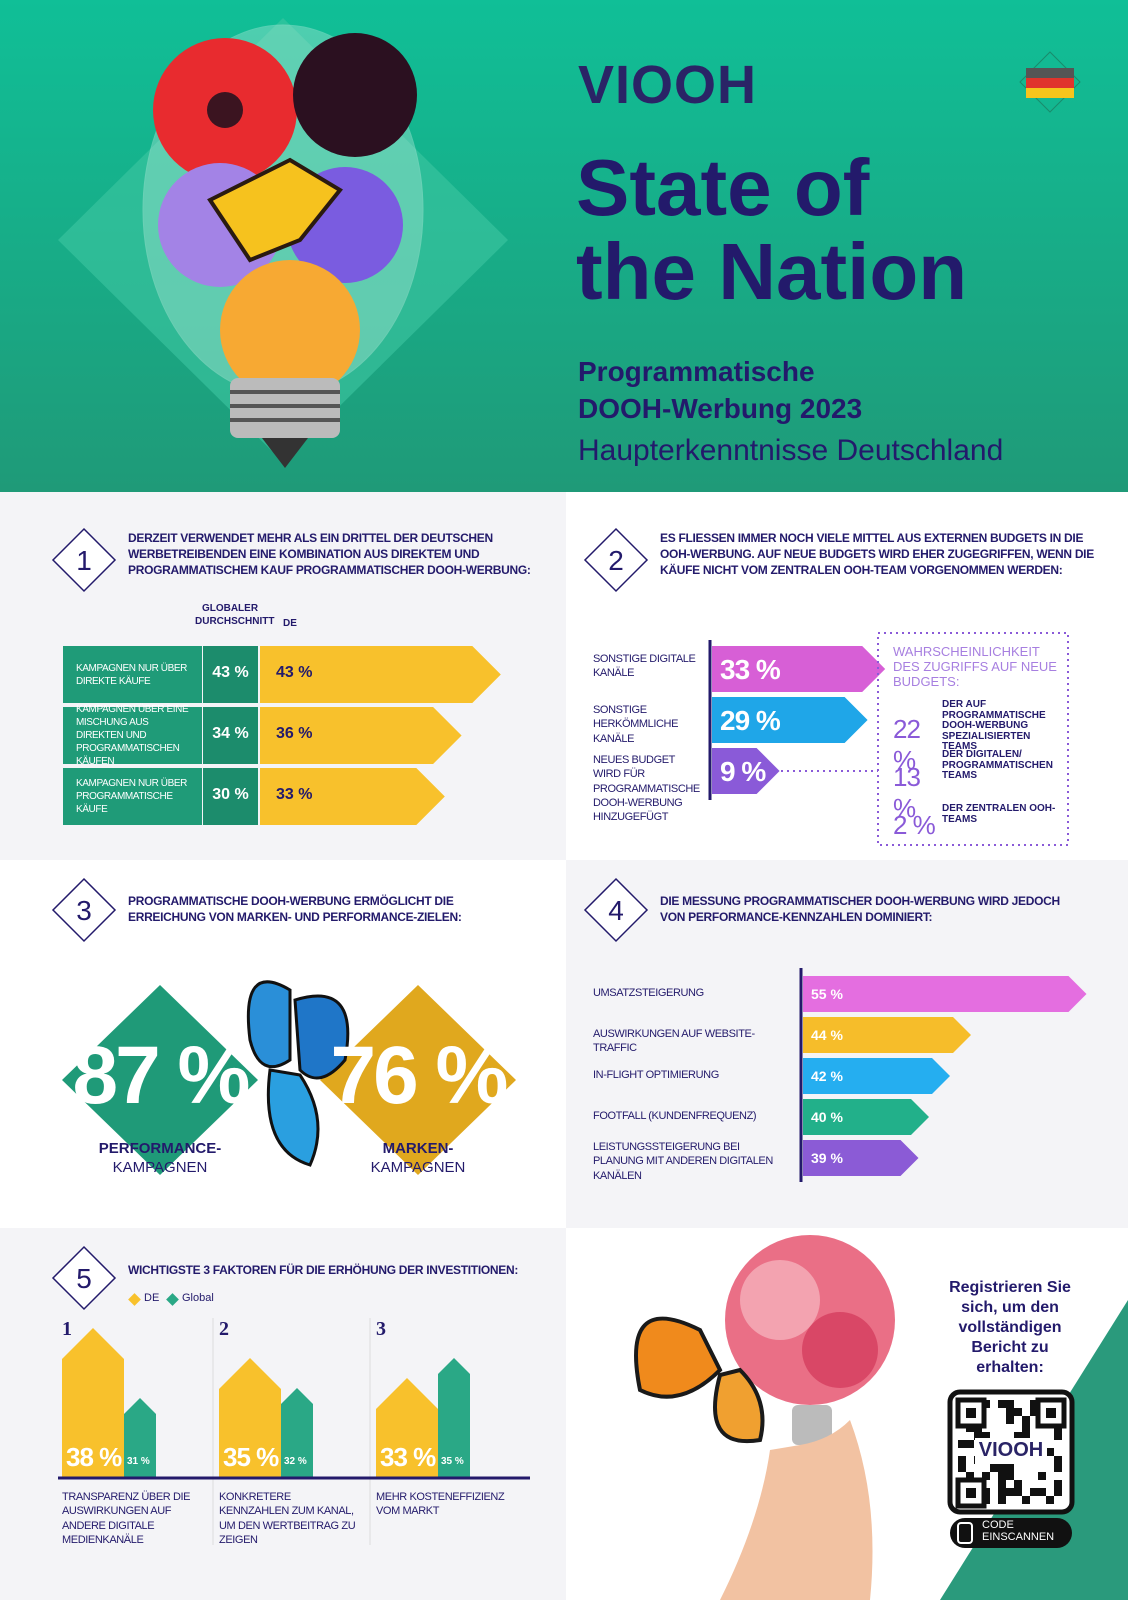 The height and width of the screenshot is (1600, 1128). What do you see at coordinates (965, 1533) in the screenshot?
I see `phone-icon` at bounding box center [965, 1533].